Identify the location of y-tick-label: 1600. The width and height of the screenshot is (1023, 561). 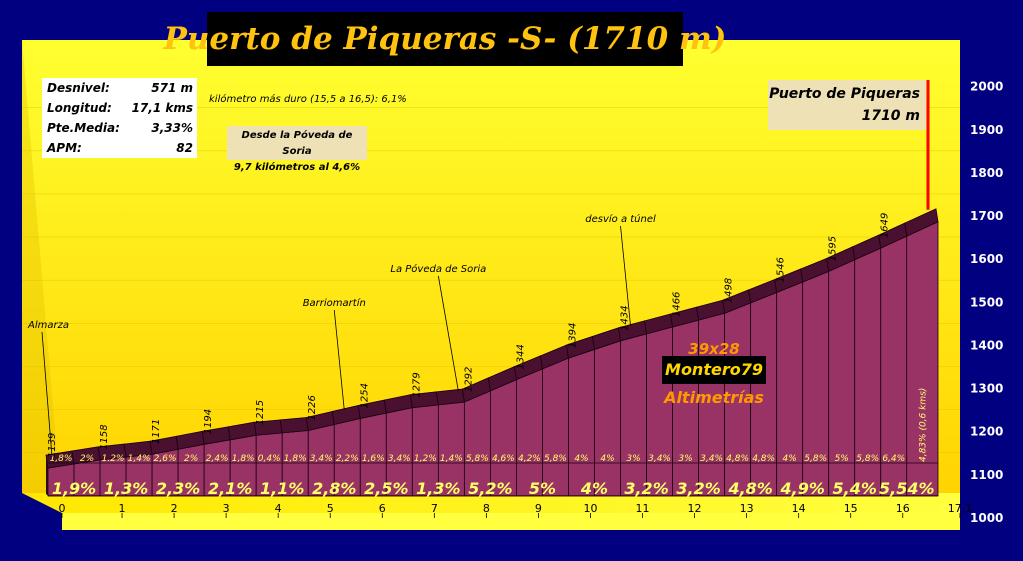
(986, 259).